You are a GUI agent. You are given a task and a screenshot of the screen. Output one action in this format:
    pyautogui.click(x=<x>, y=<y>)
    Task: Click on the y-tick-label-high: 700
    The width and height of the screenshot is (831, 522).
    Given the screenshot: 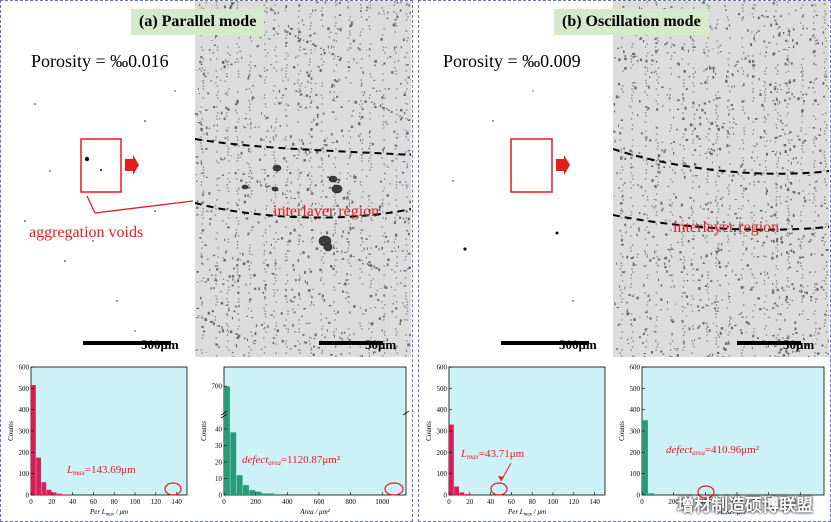 What is the action you would take?
    pyautogui.click(x=217, y=387)
    